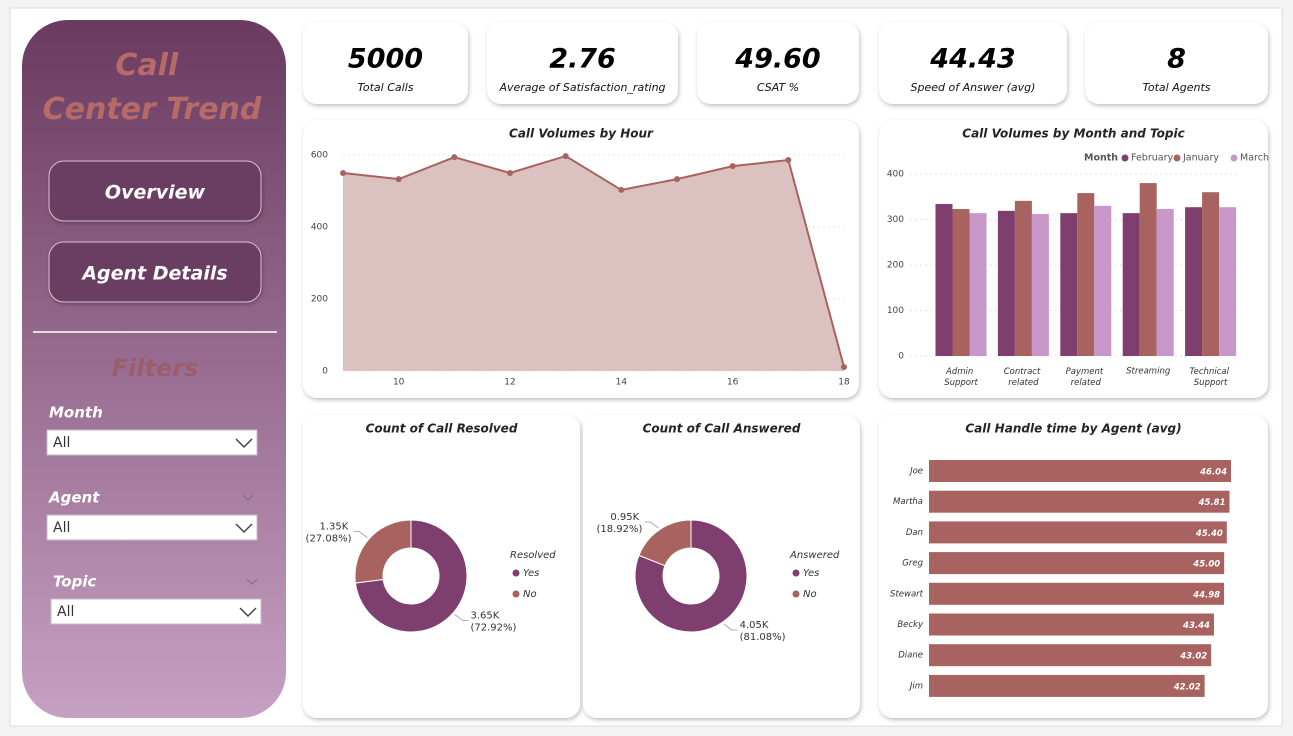 This screenshot has width=1293, height=736. Describe the element at coordinates (152, 87) in the screenshot. I see `sidebar-title: Call Center Trend` at that location.